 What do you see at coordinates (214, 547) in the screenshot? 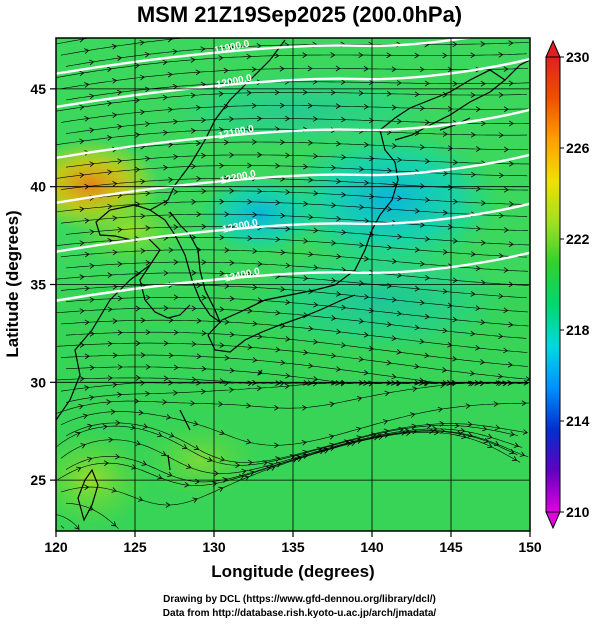
I see `x-tick-label: 130` at bounding box center [214, 547].